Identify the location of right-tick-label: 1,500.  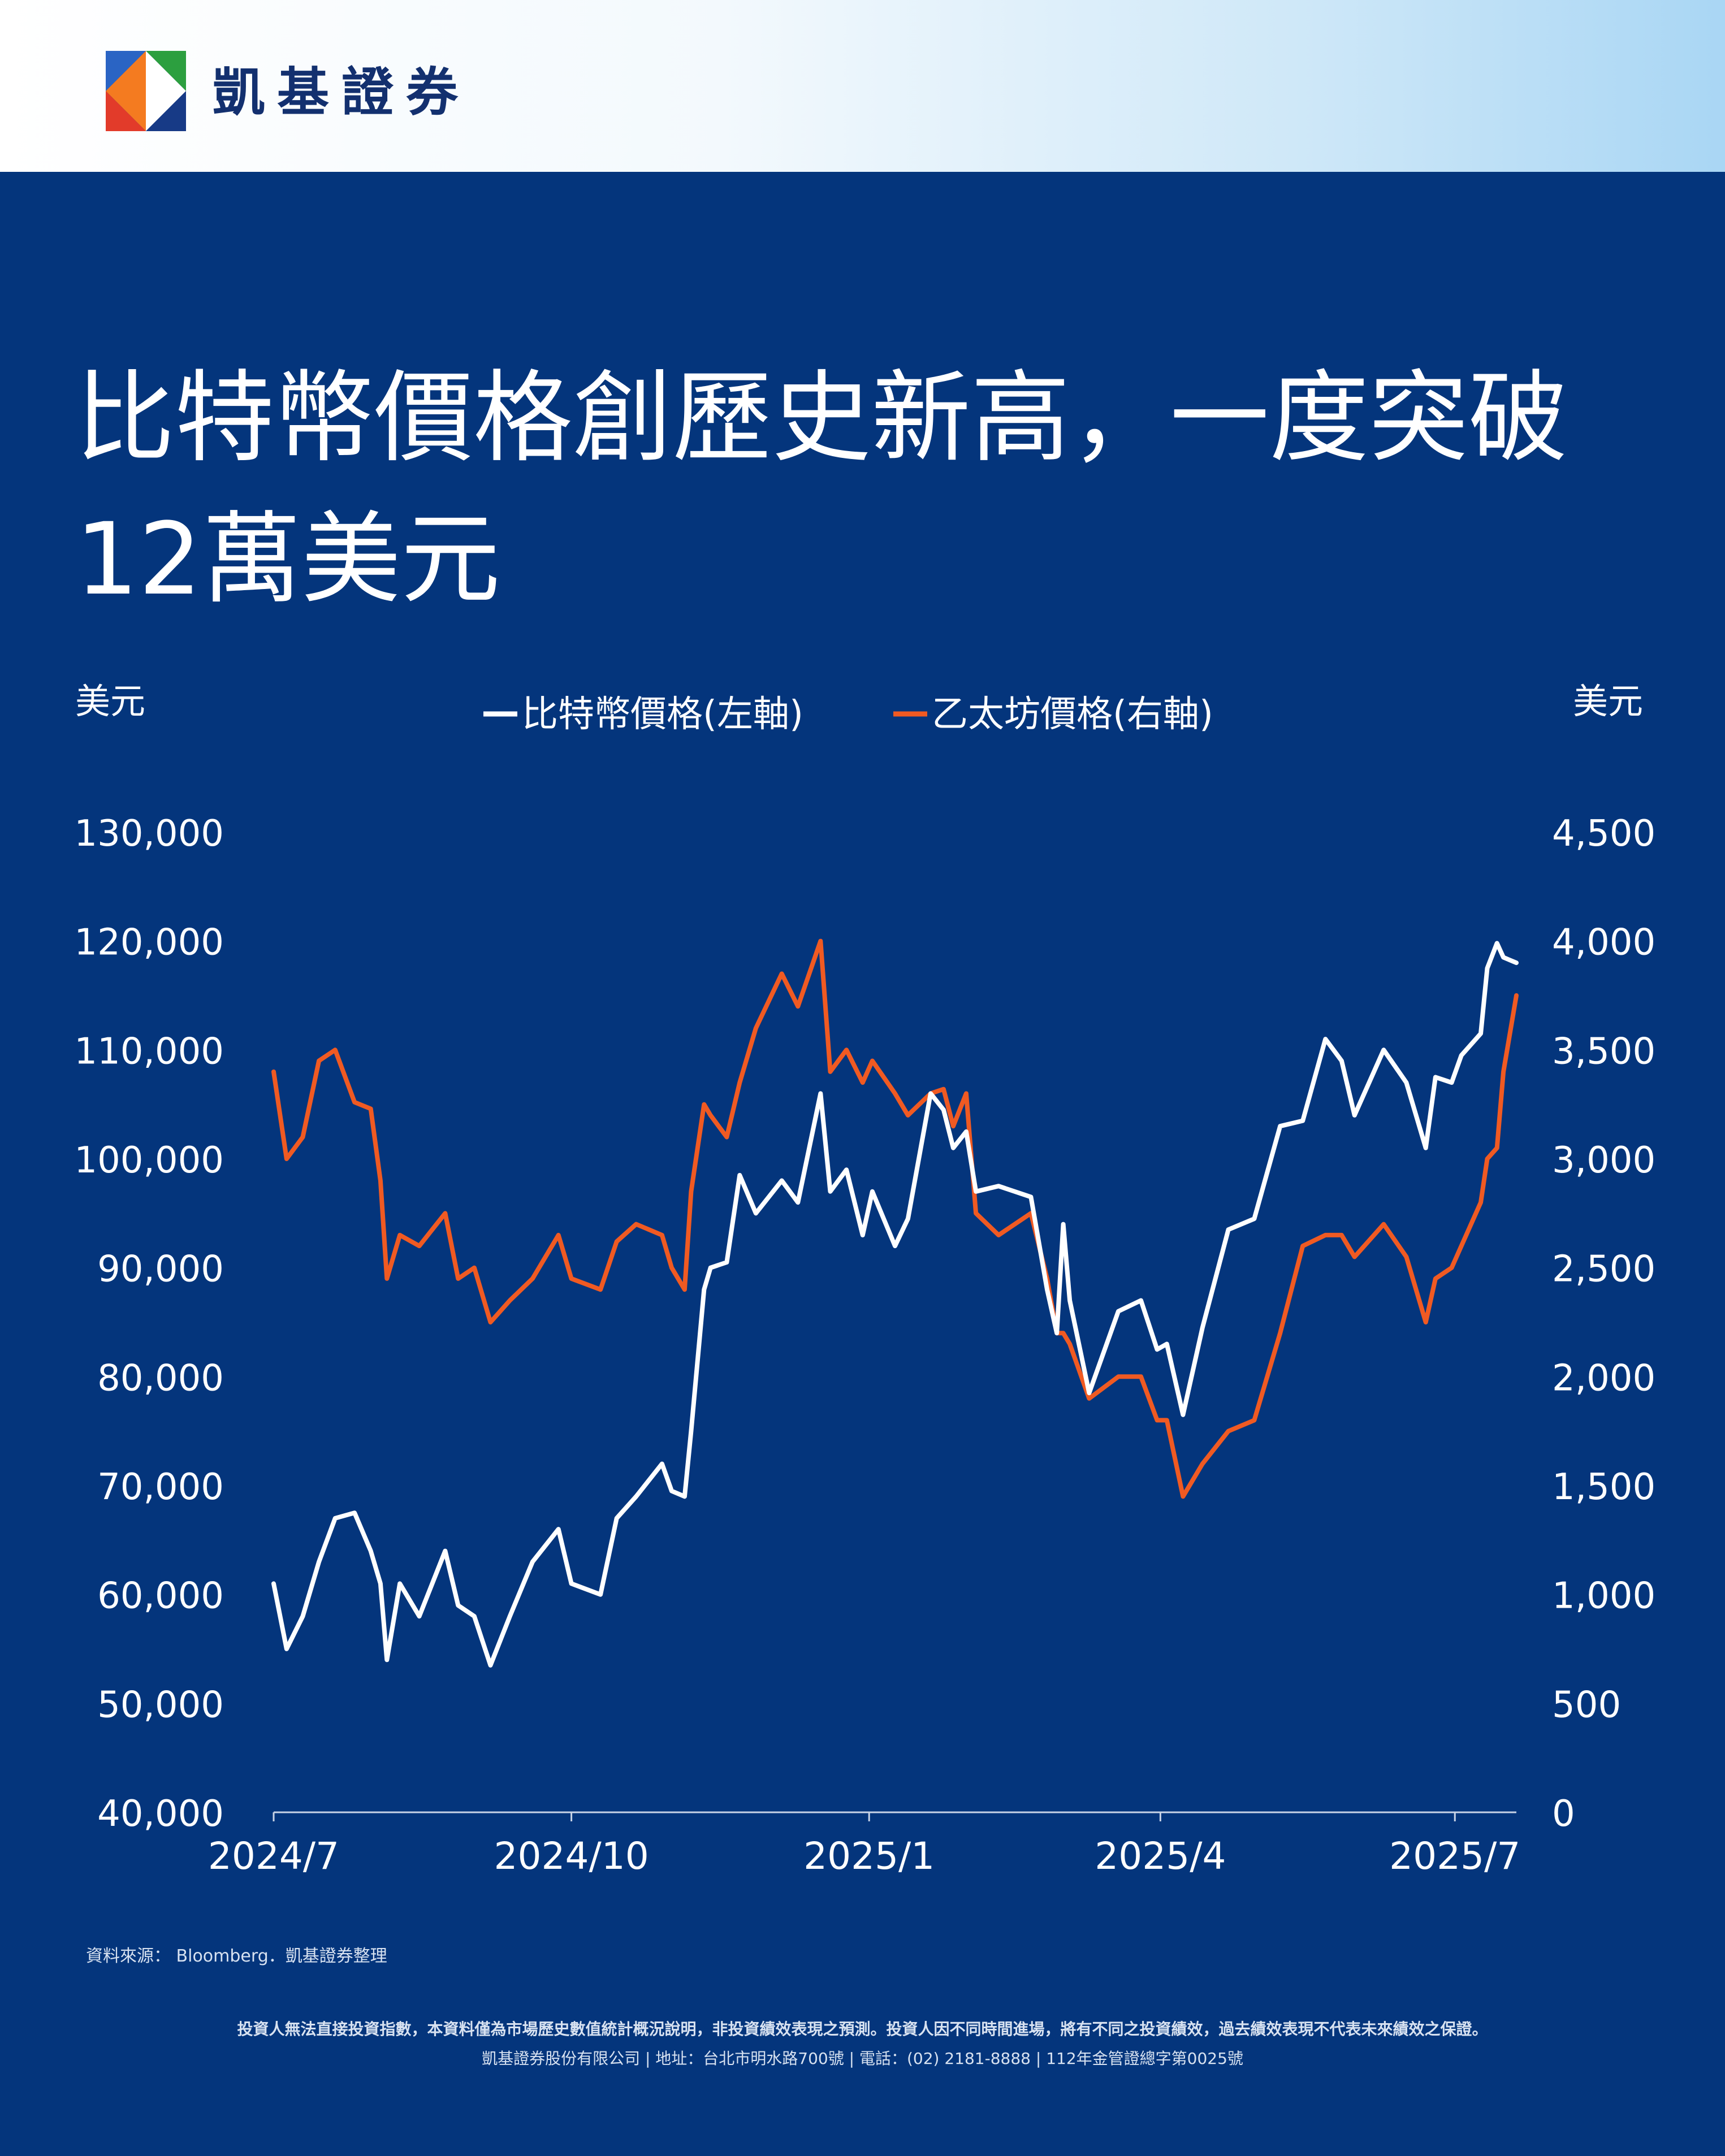
(1603, 1487).